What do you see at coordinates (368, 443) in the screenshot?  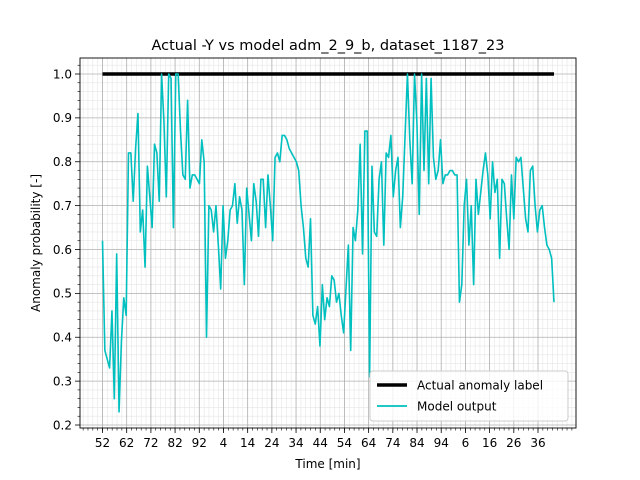 I see `x-tick-label: 64` at bounding box center [368, 443].